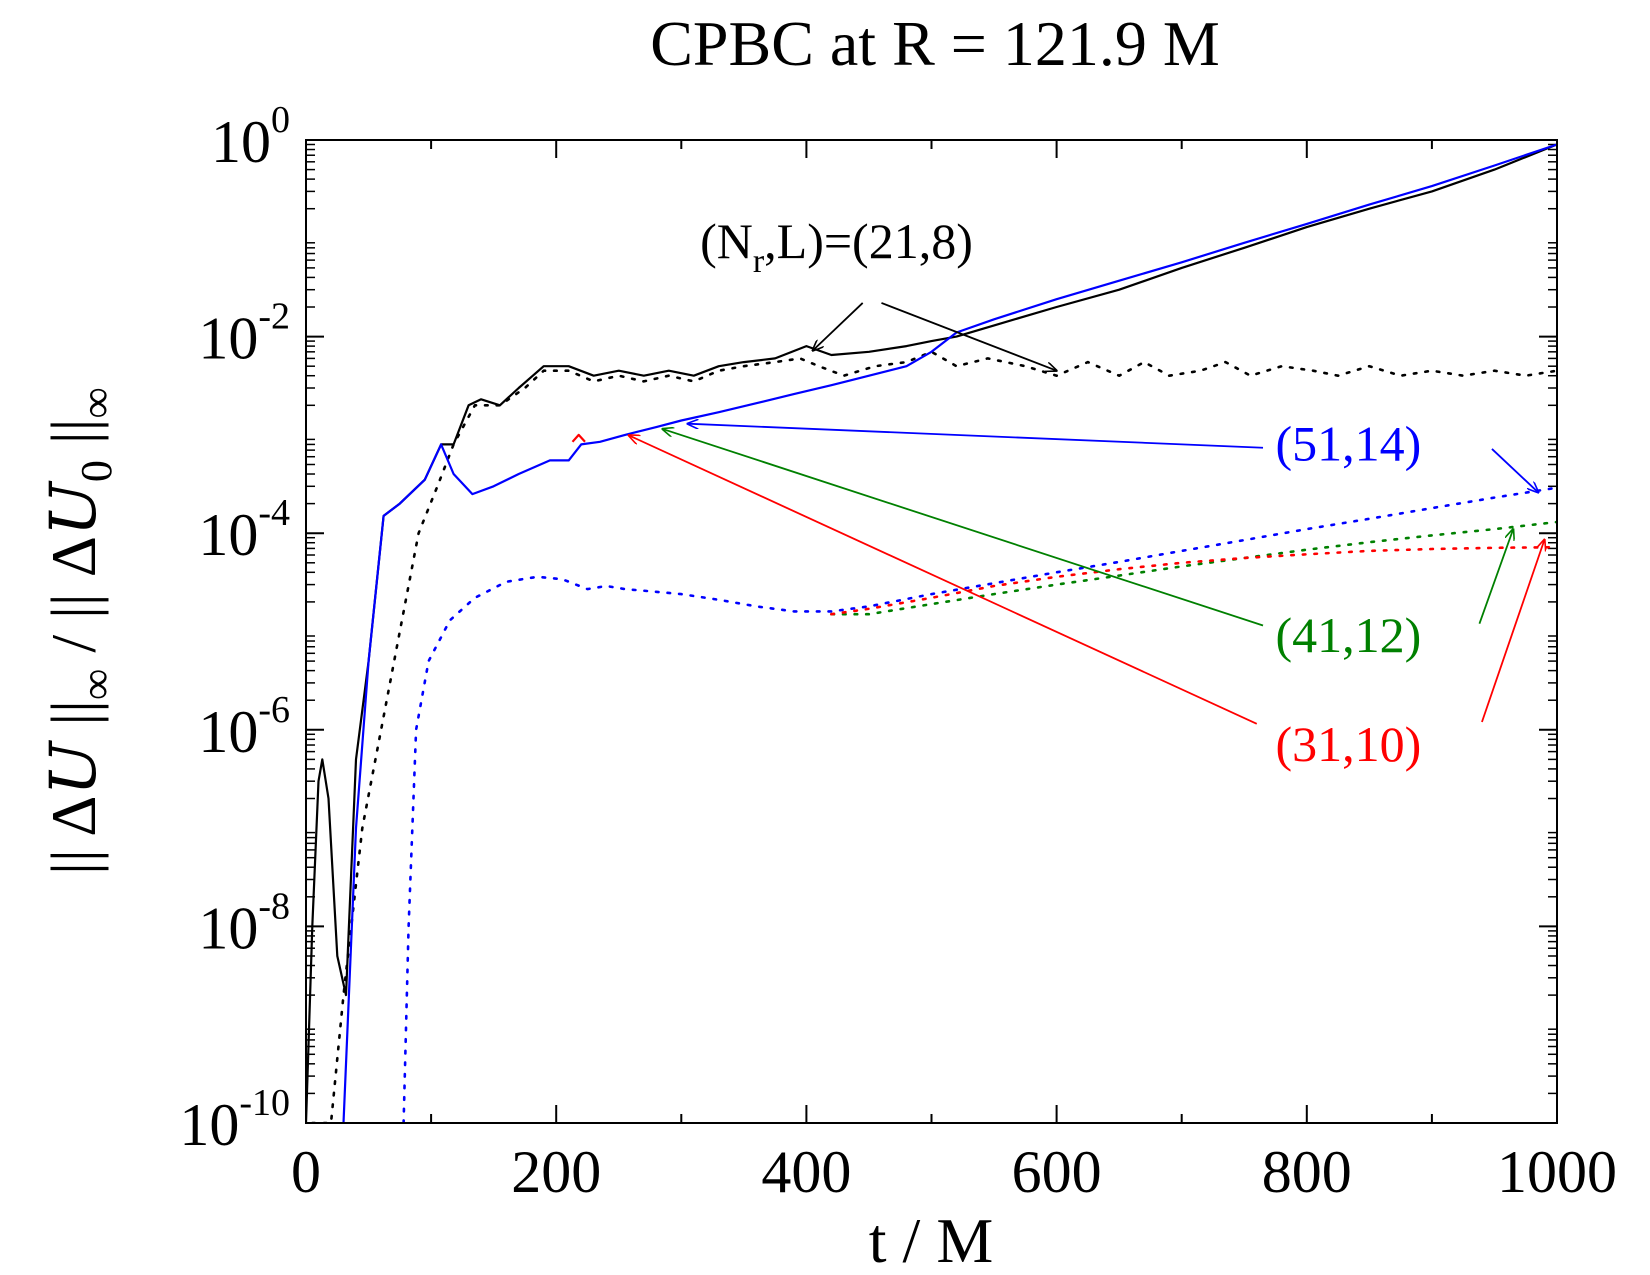  What do you see at coordinates (836, 246) in the screenshot?
I see `ann-21-8-label: (Nr,L)=(21,8)` at bounding box center [836, 246].